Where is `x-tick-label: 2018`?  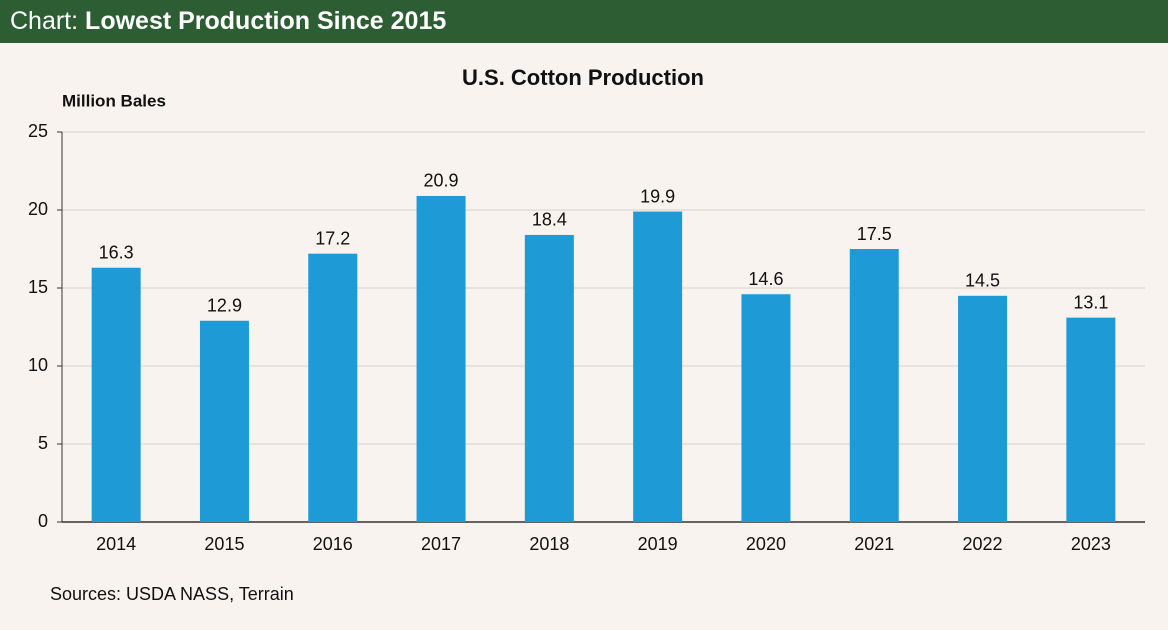
x-tick-label: 2018 is located at coordinates (549, 544).